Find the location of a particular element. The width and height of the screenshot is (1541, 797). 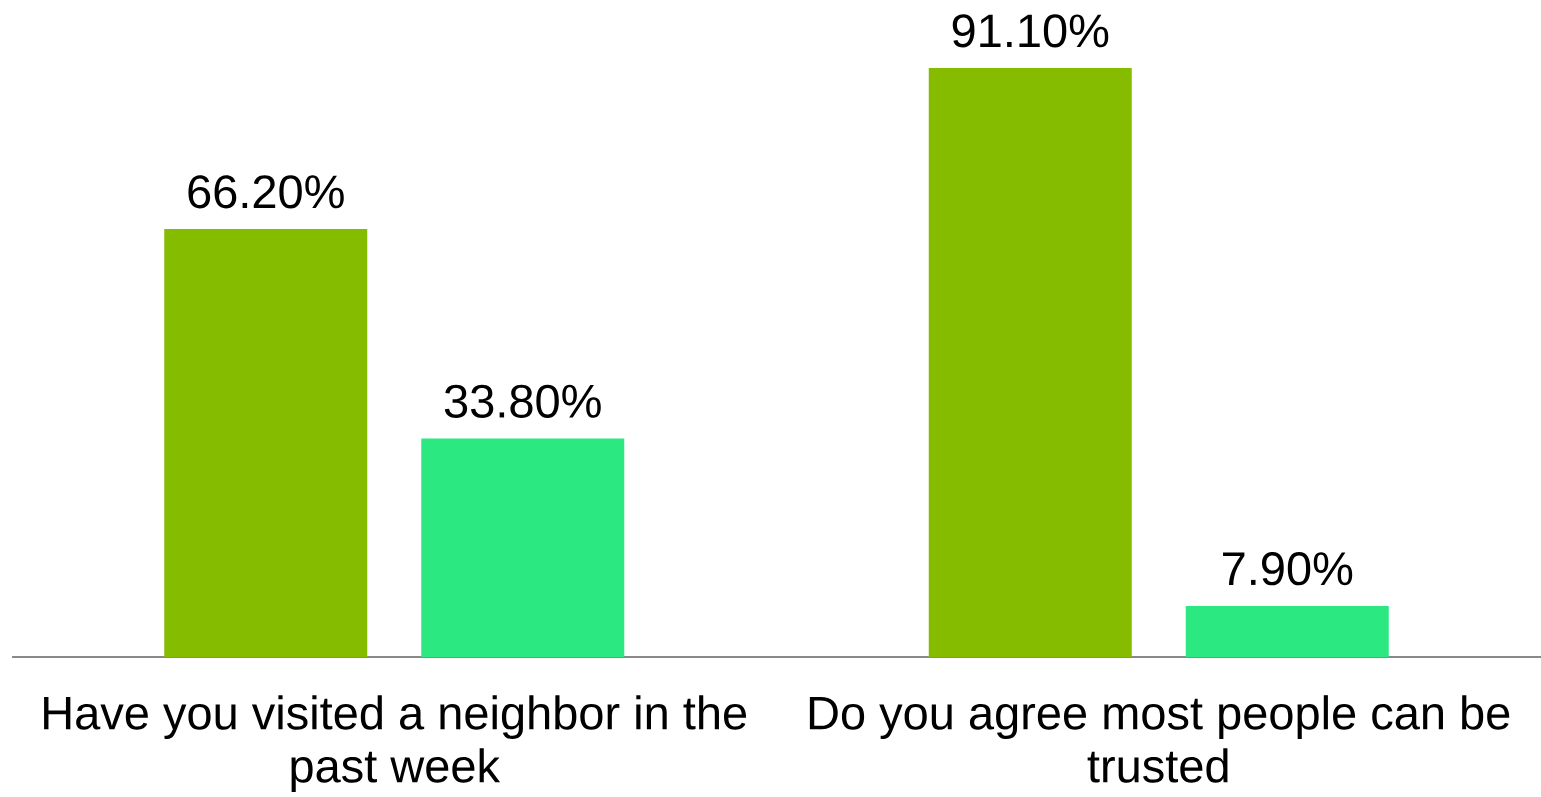

x-tick-label: Do you agree most people can be trusted is located at coordinates (1159, 739).